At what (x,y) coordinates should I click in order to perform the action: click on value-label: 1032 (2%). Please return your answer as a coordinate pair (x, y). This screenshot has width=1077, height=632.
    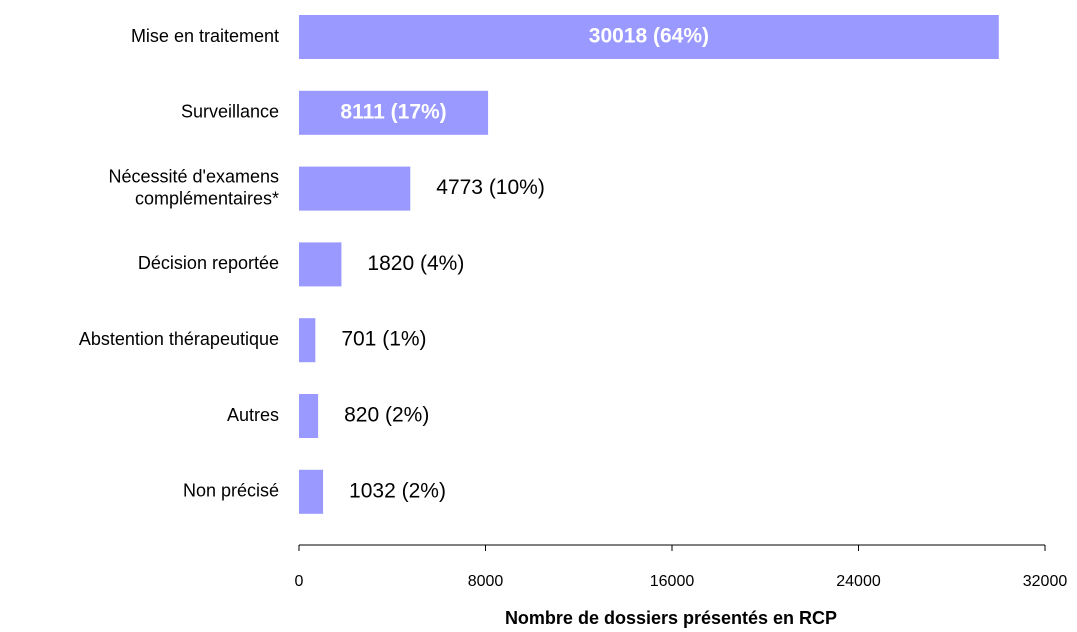
    Looking at the image, I should click on (397, 490).